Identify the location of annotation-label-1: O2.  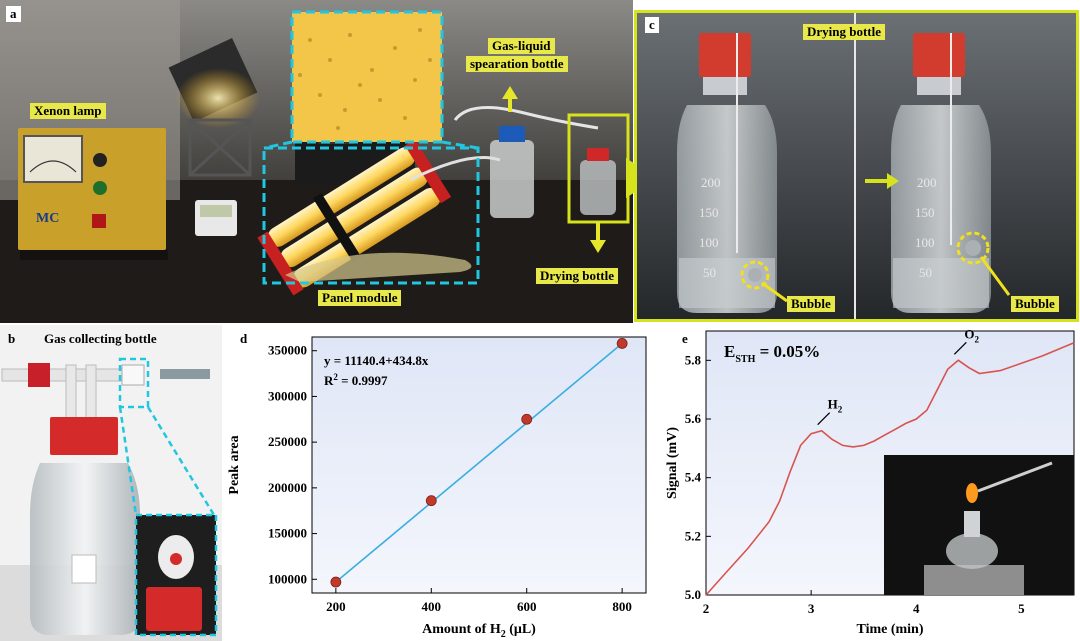
(971, 335).